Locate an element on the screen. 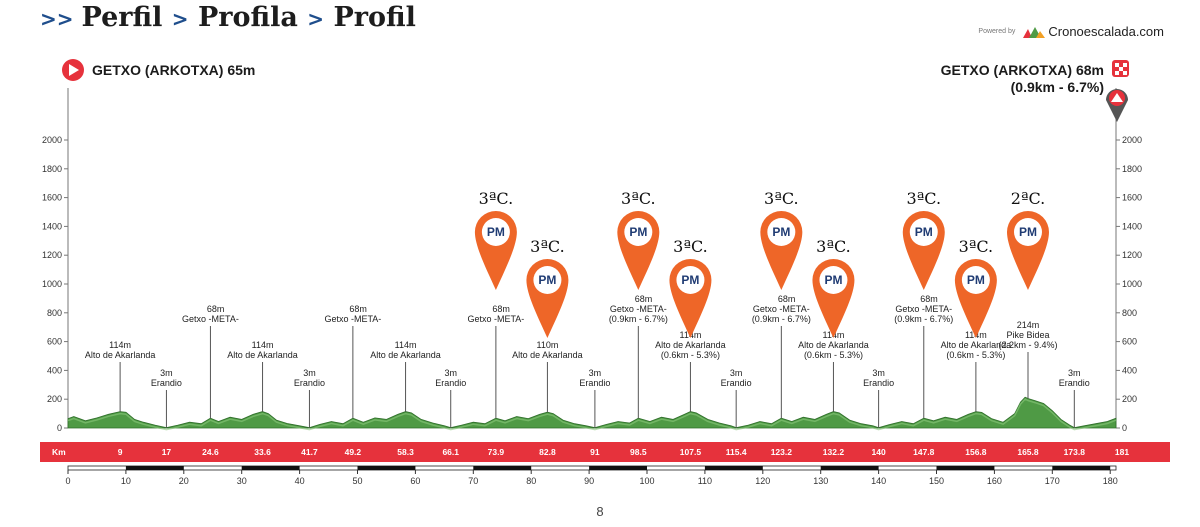  x-tick-label: 40 is located at coordinates (300, 481).